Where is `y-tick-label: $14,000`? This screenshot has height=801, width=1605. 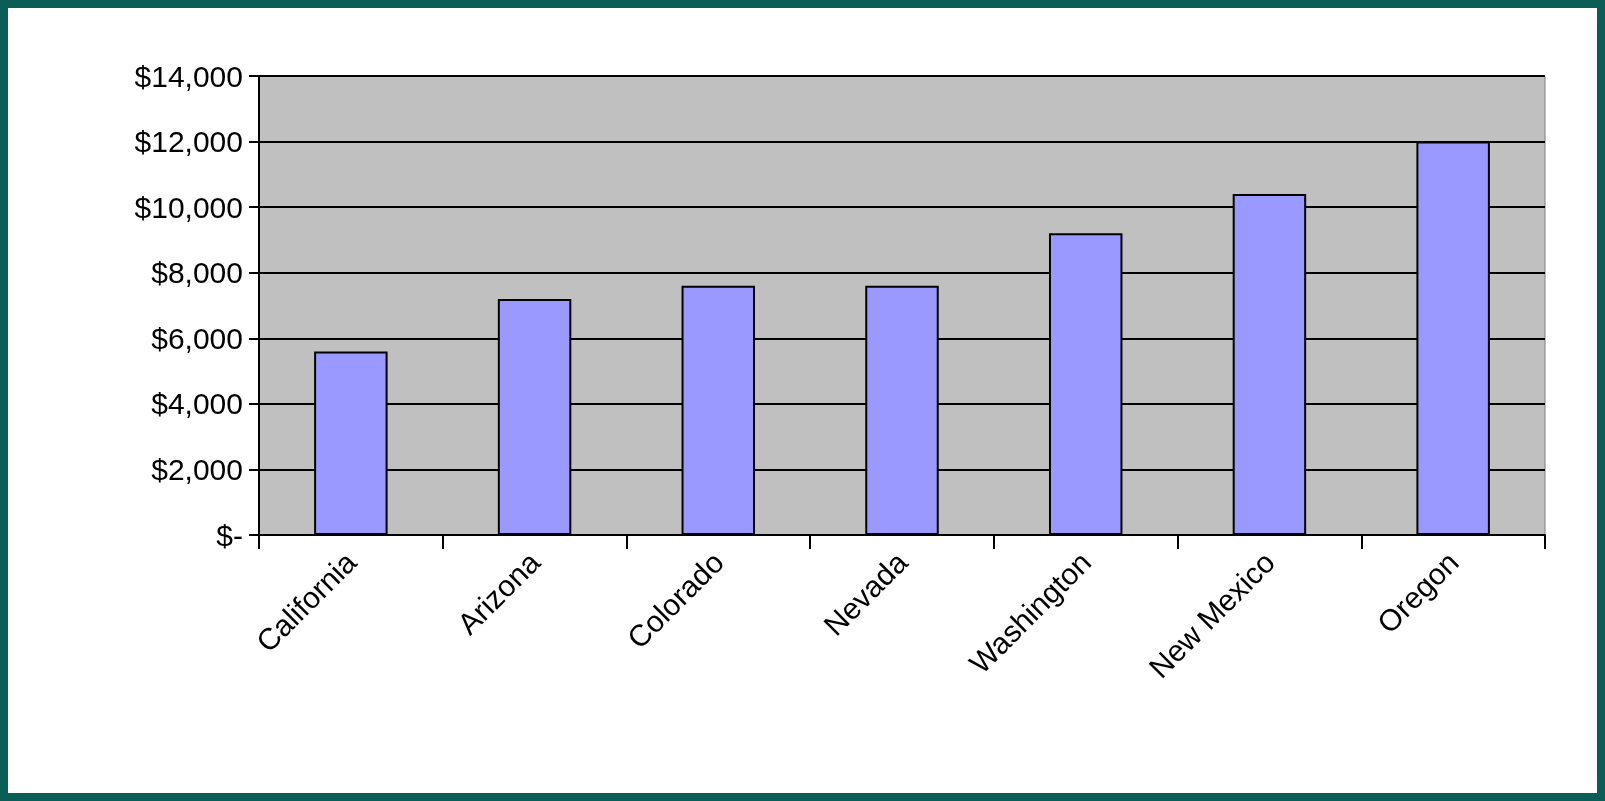
y-tick-label: $14,000 is located at coordinates (188, 76).